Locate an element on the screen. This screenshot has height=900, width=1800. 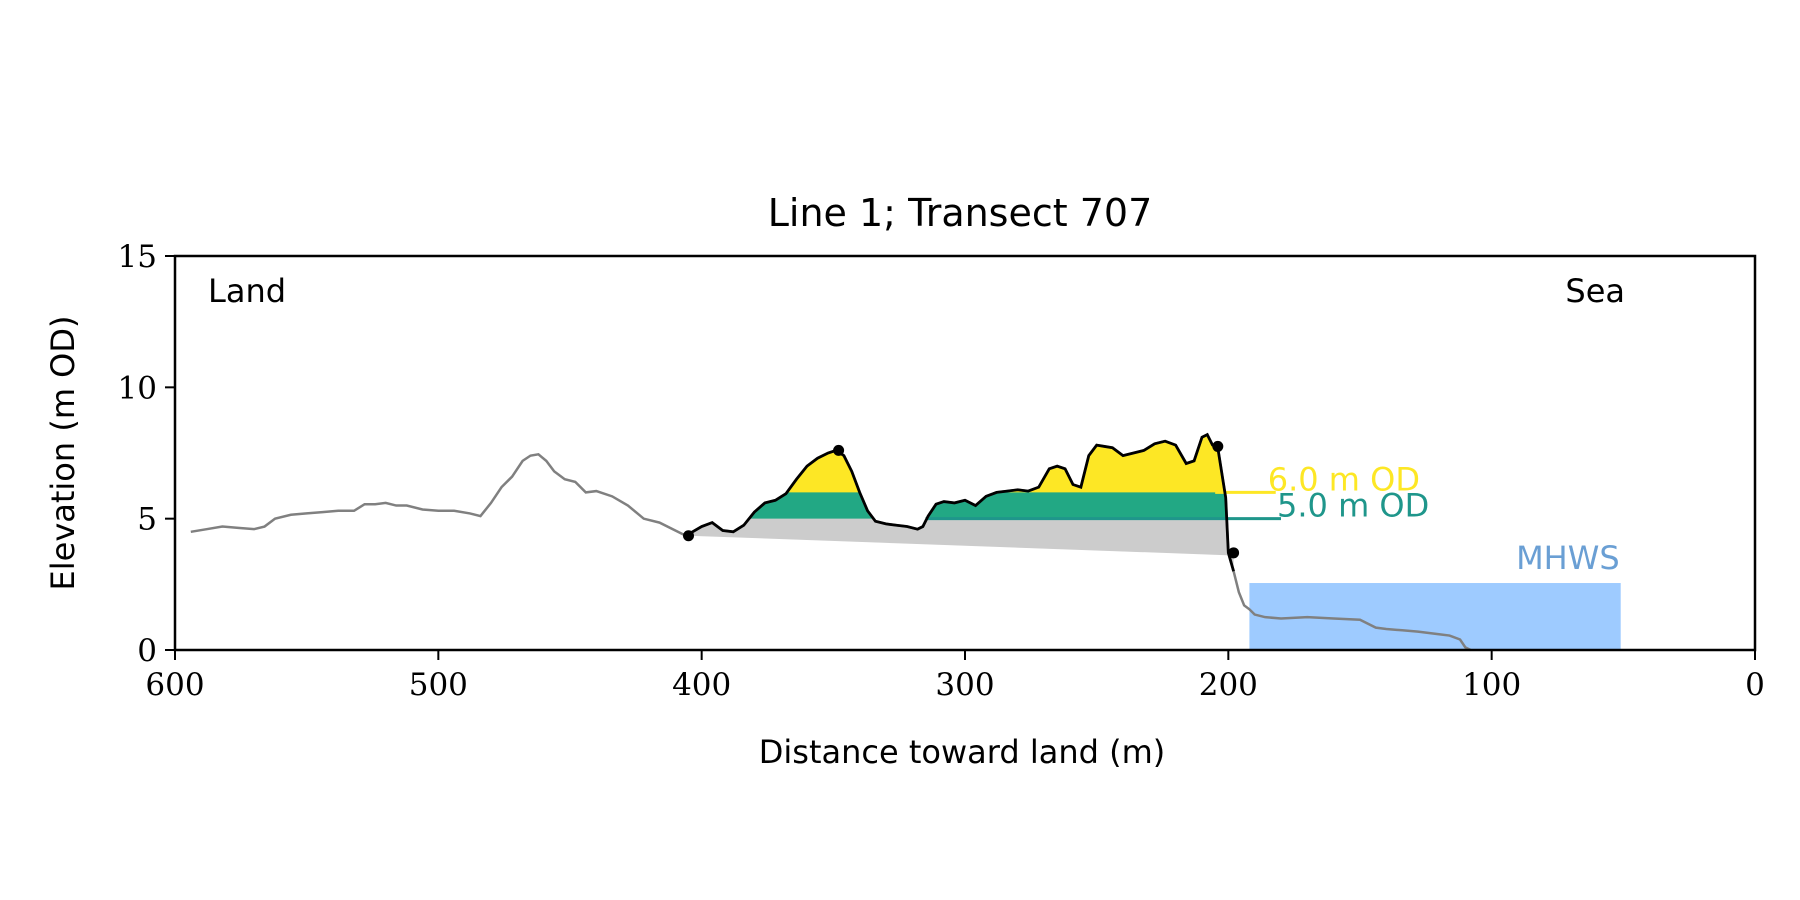
y-tick-label: 5 is located at coordinates (147, 520).